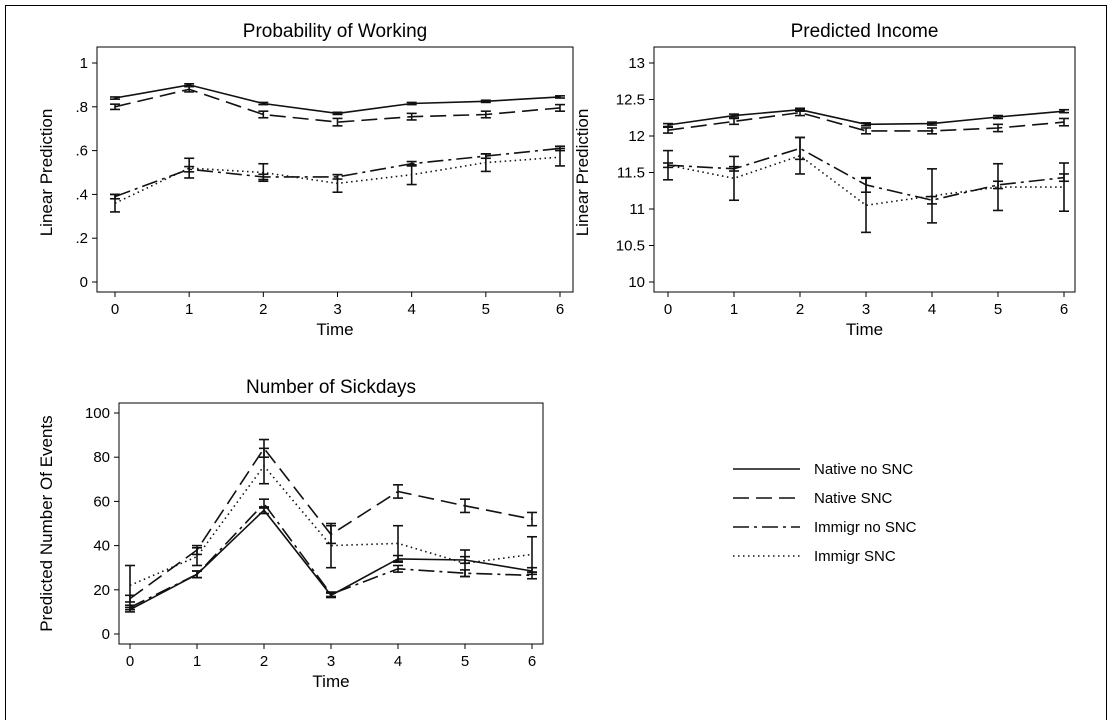  What do you see at coordinates (863, 469) in the screenshot?
I see `legend-label: Native no SNC` at bounding box center [863, 469].